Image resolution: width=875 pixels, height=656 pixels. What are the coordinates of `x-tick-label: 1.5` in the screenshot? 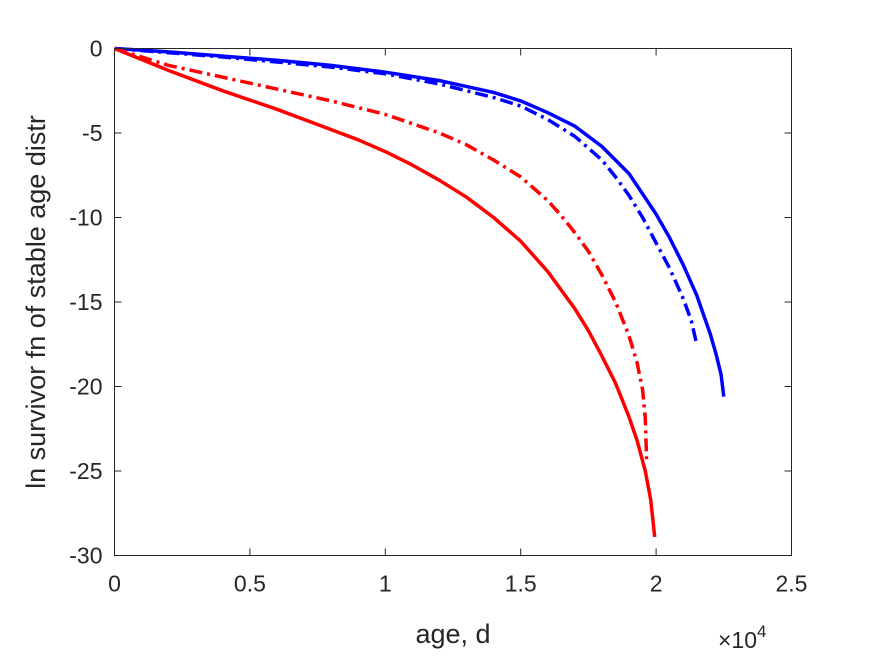 It's located at (521, 584).